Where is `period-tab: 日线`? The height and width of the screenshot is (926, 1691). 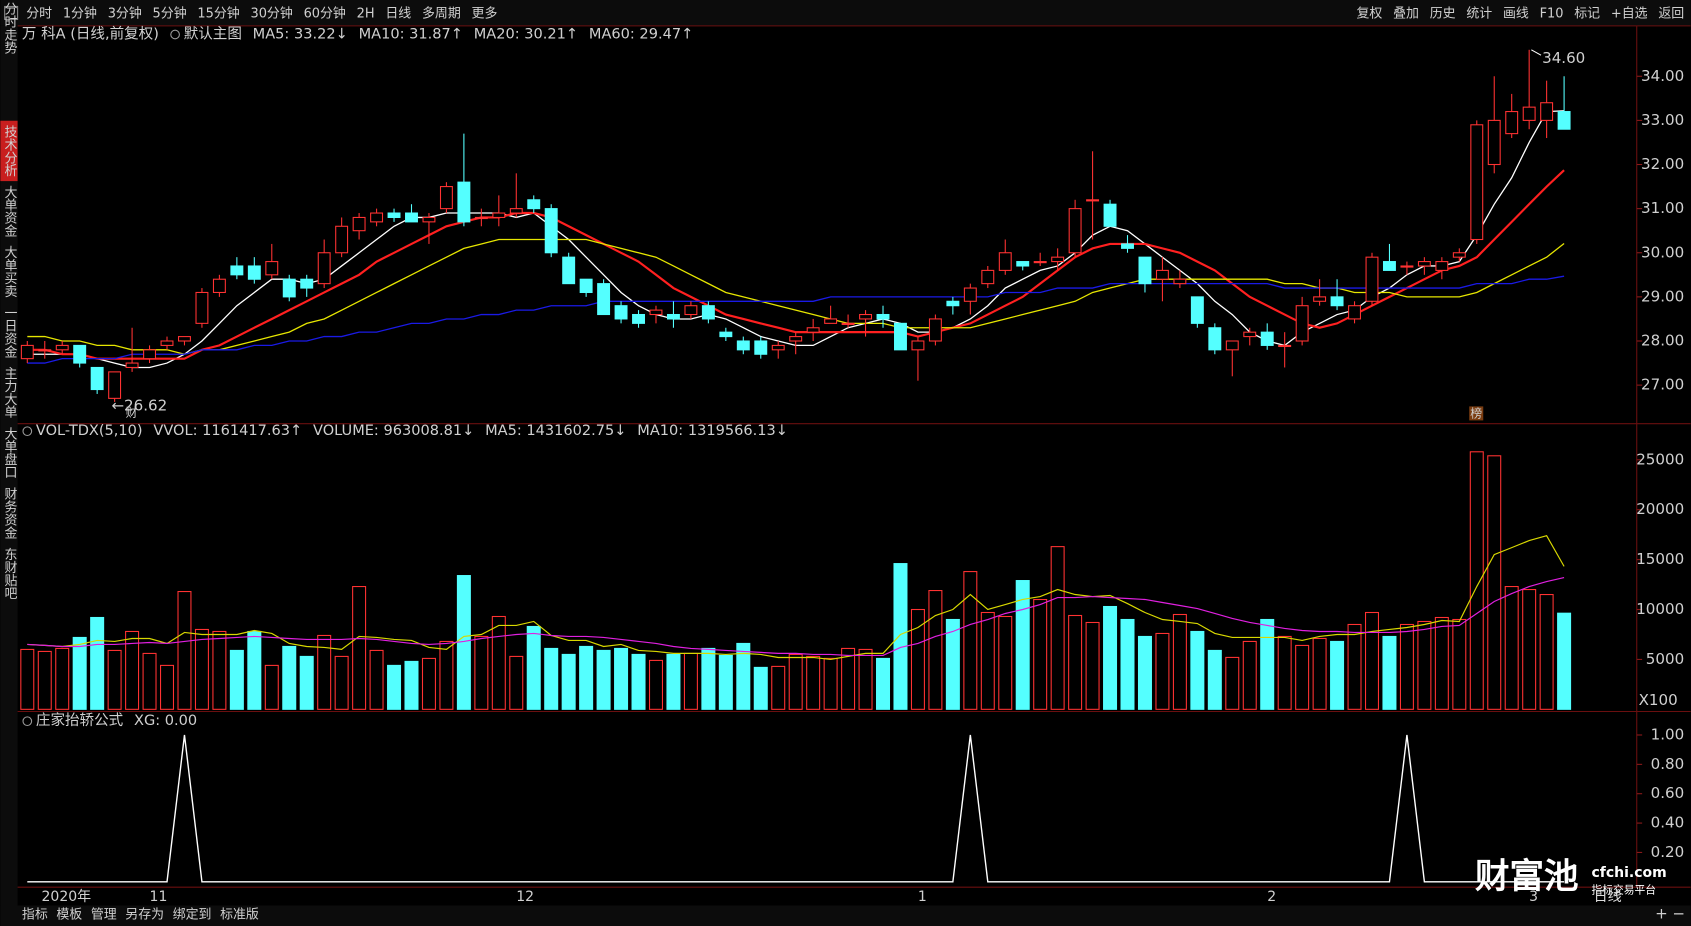
period-tab: 日线 is located at coordinates (398, 14).